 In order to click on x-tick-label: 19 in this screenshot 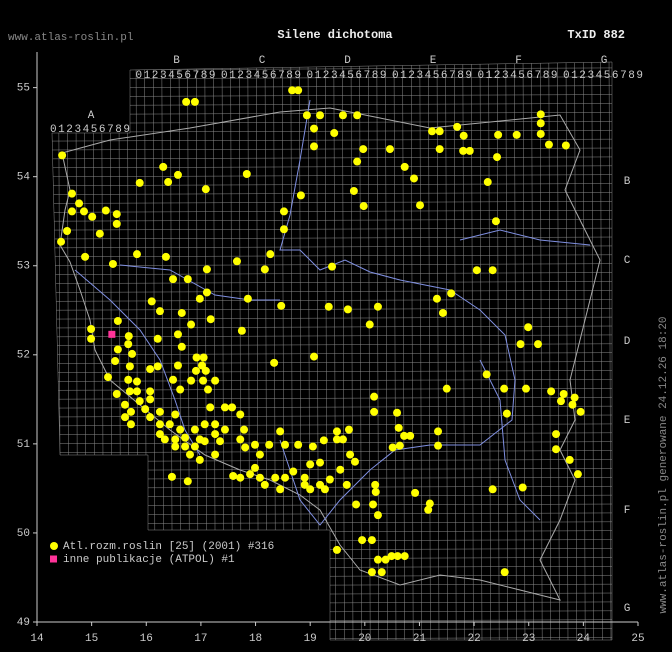, I will do `click(310, 639)`.